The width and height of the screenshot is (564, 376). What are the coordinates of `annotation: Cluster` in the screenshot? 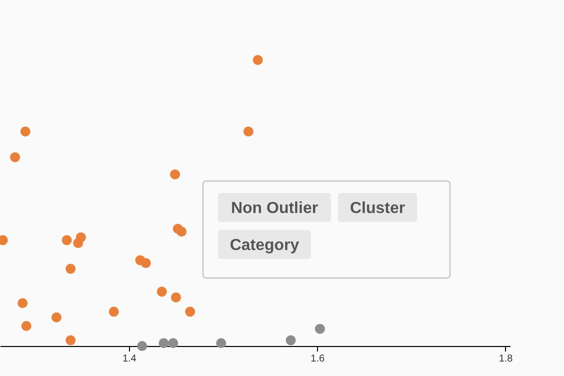 It's located at (378, 208).